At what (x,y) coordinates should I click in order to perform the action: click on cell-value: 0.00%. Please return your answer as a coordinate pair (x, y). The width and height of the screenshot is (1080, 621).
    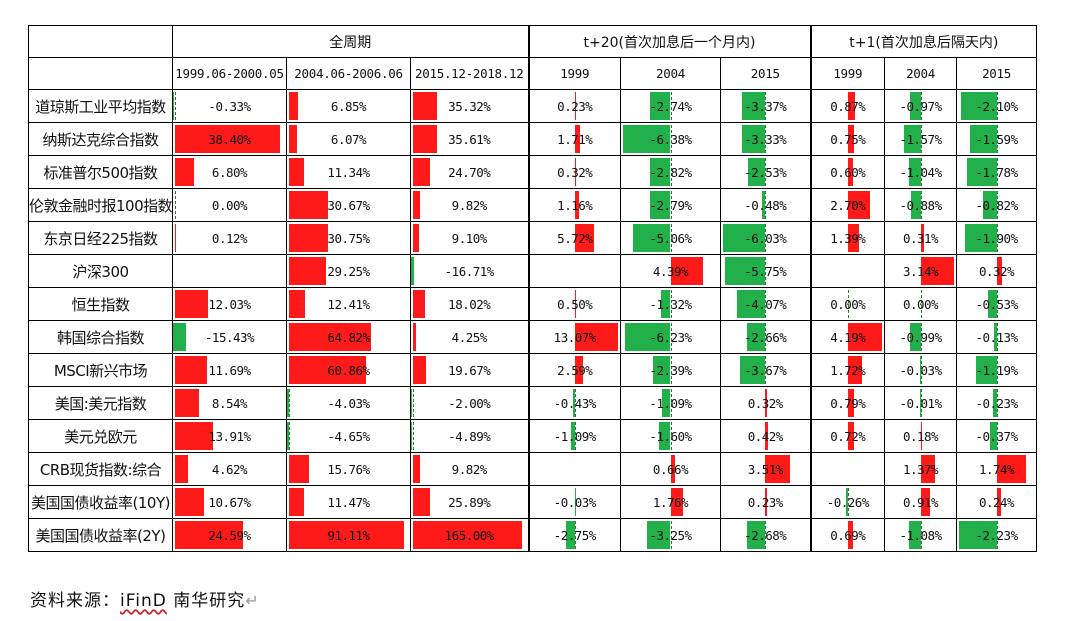
    Looking at the image, I should click on (920, 304).